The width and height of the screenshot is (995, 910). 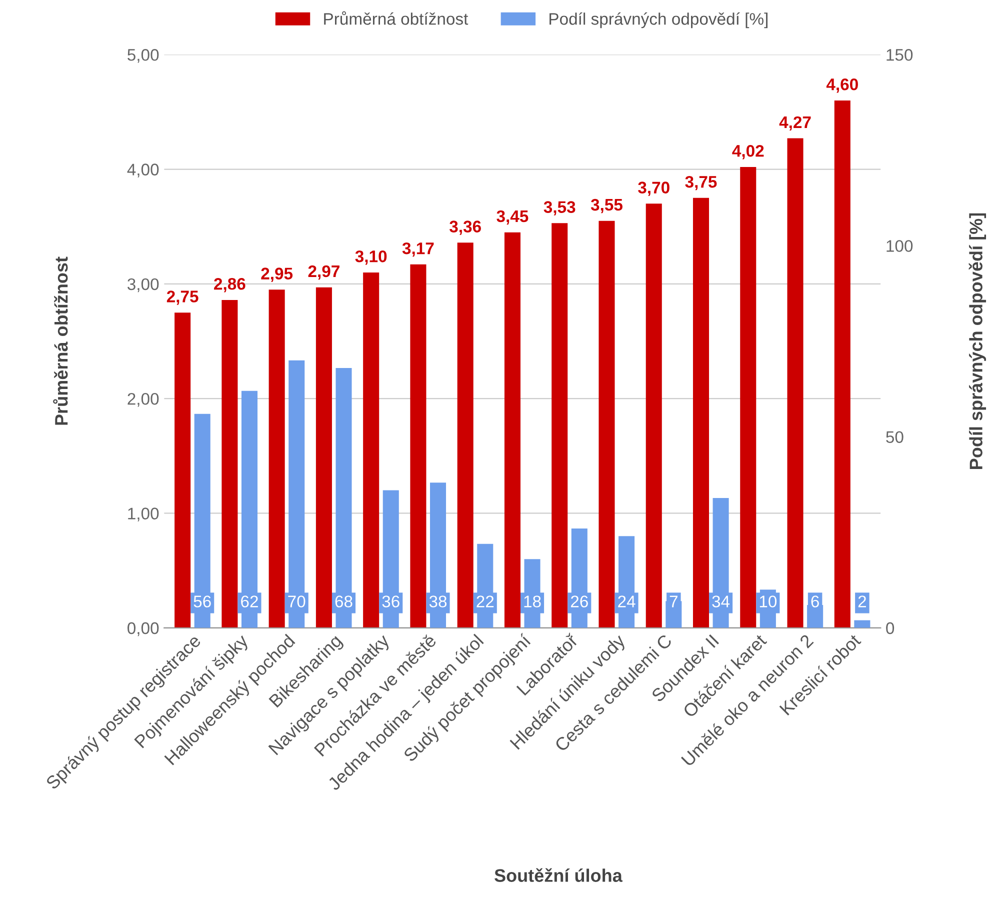 What do you see at coordinates (899, 55) in the screenshot?
I see `y2-tick-label: 150` at bounding box center [899, 55].